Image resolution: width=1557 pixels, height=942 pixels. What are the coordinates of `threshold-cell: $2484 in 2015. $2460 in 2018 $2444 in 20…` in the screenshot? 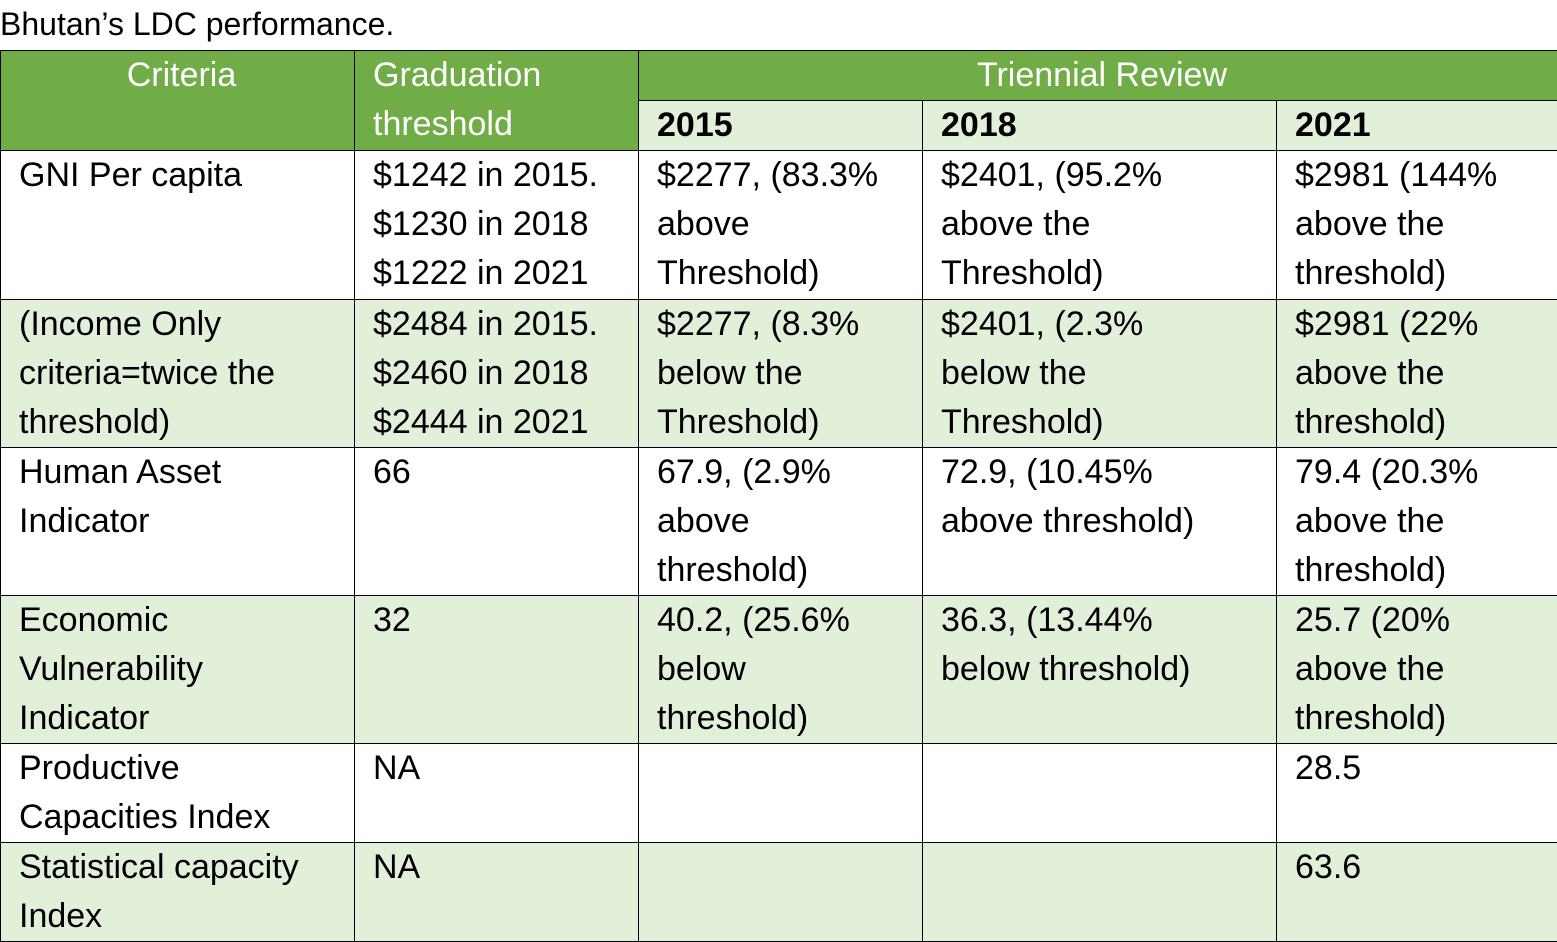 It's located at (497, 374).